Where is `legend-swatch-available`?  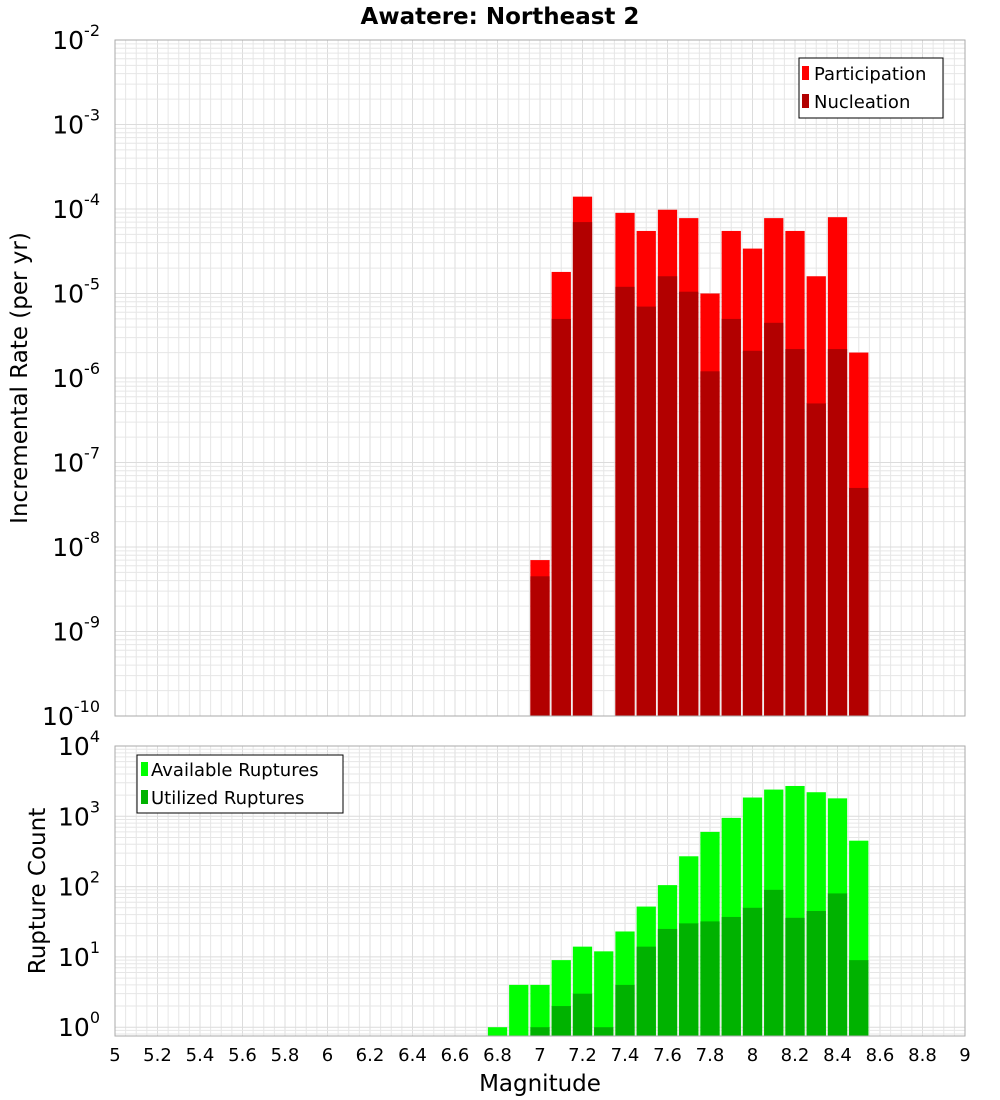
legend-swatch-available is located at coordinates (144, 769).